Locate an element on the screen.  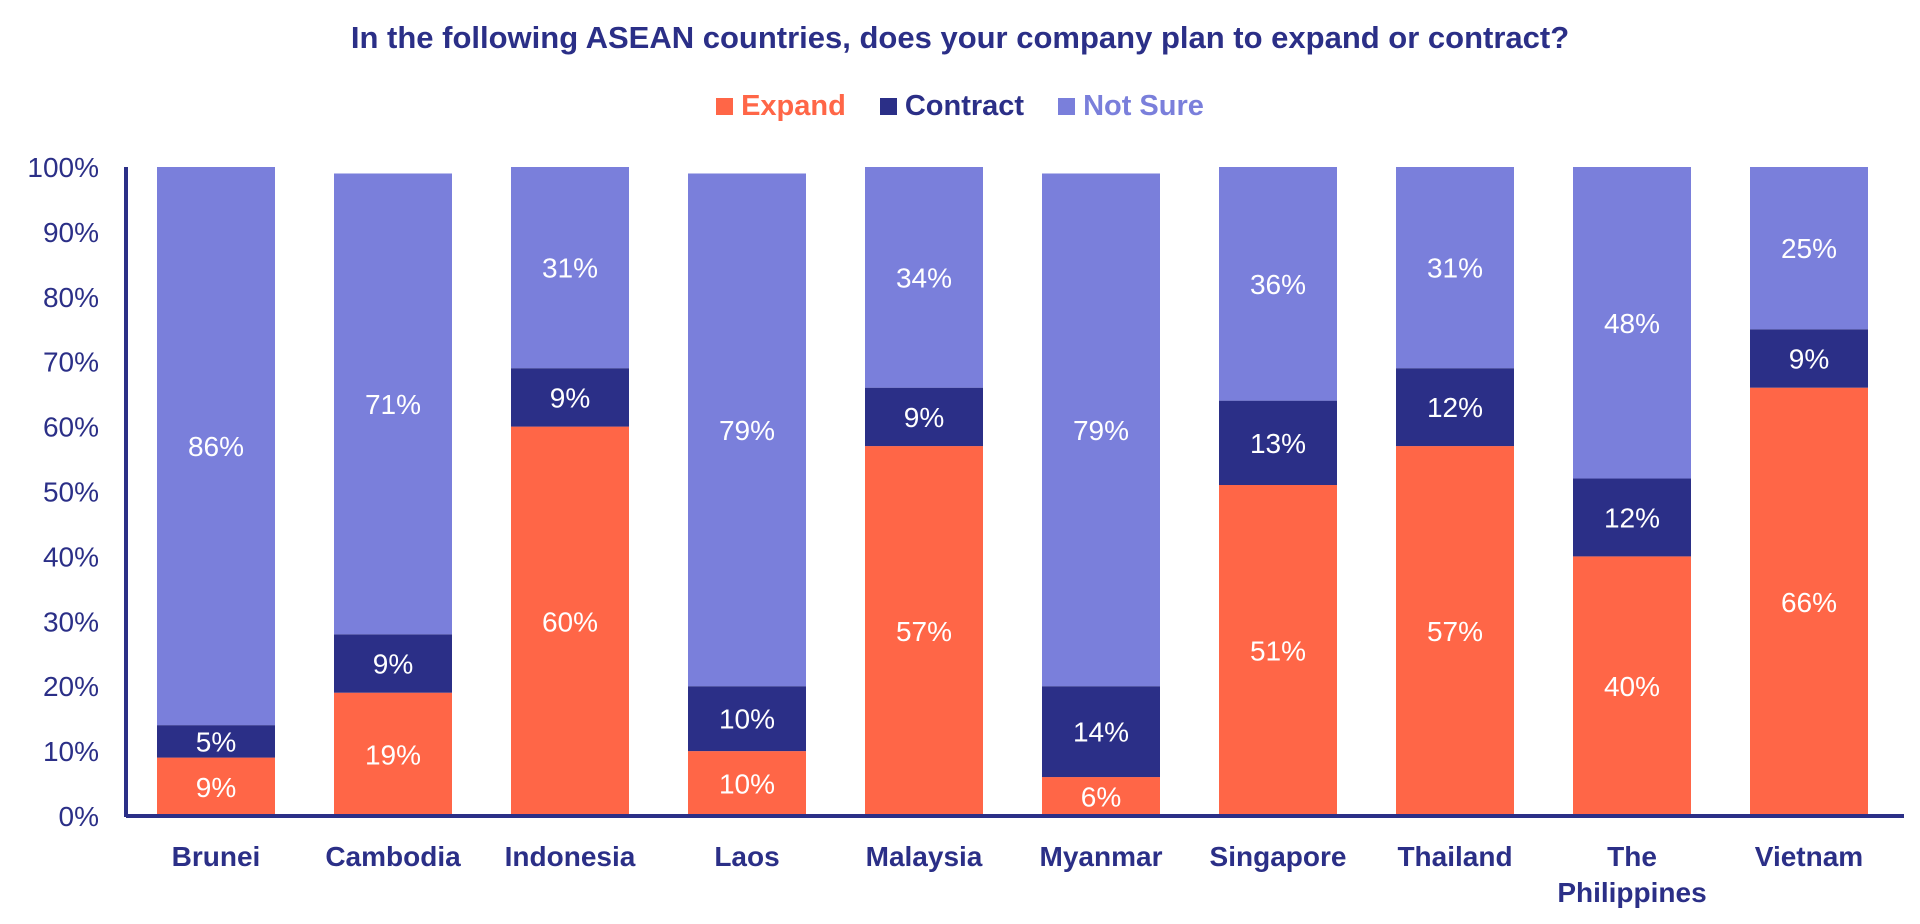
legend-swatch-contract is located at coordinates (888, 106).